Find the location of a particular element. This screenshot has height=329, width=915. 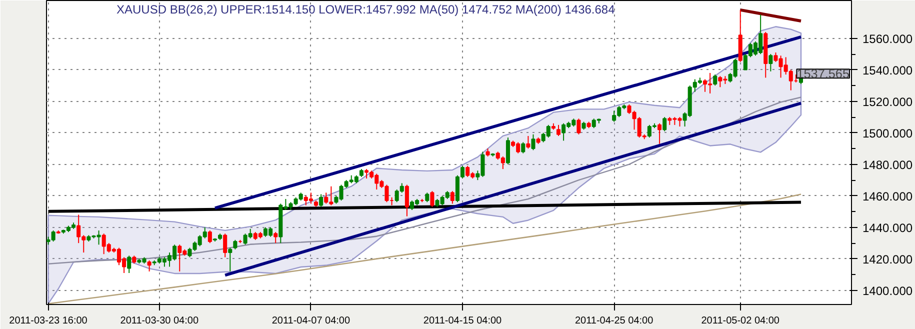

y-tick-label: 1480.000 is located at coordinates (887, 165).